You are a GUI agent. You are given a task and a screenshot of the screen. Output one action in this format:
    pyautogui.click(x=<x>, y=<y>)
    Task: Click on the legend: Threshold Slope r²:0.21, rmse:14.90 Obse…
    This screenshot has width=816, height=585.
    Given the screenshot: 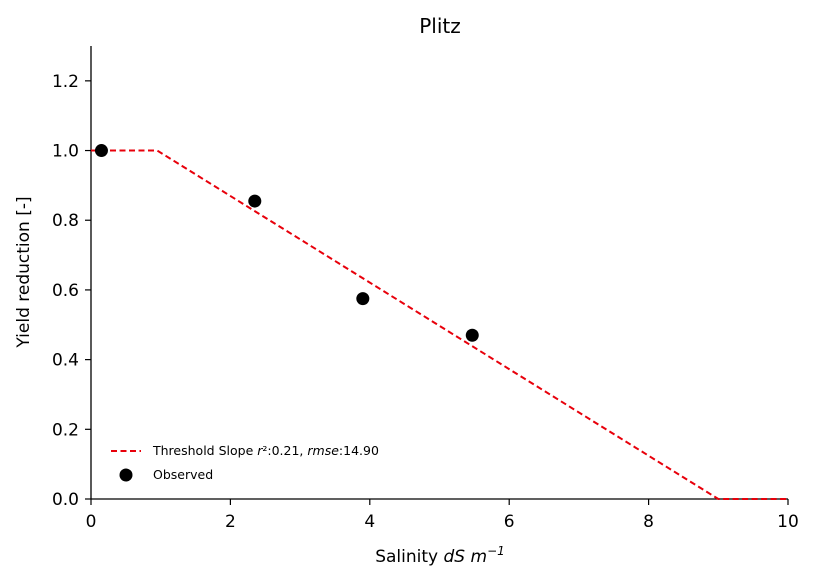 What is the action you would take?
    pyautogui.click(x=245, y=462)
    